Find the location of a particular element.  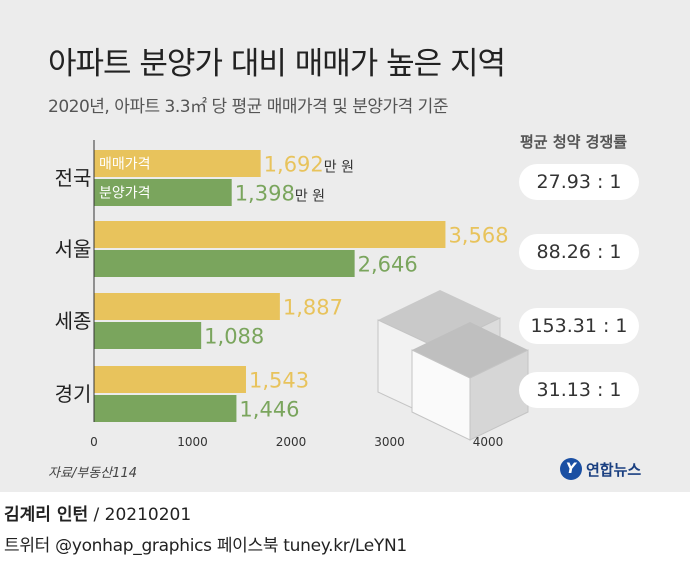

rate-badge: 153.31 : 1 is located at coordinates (579, 326).